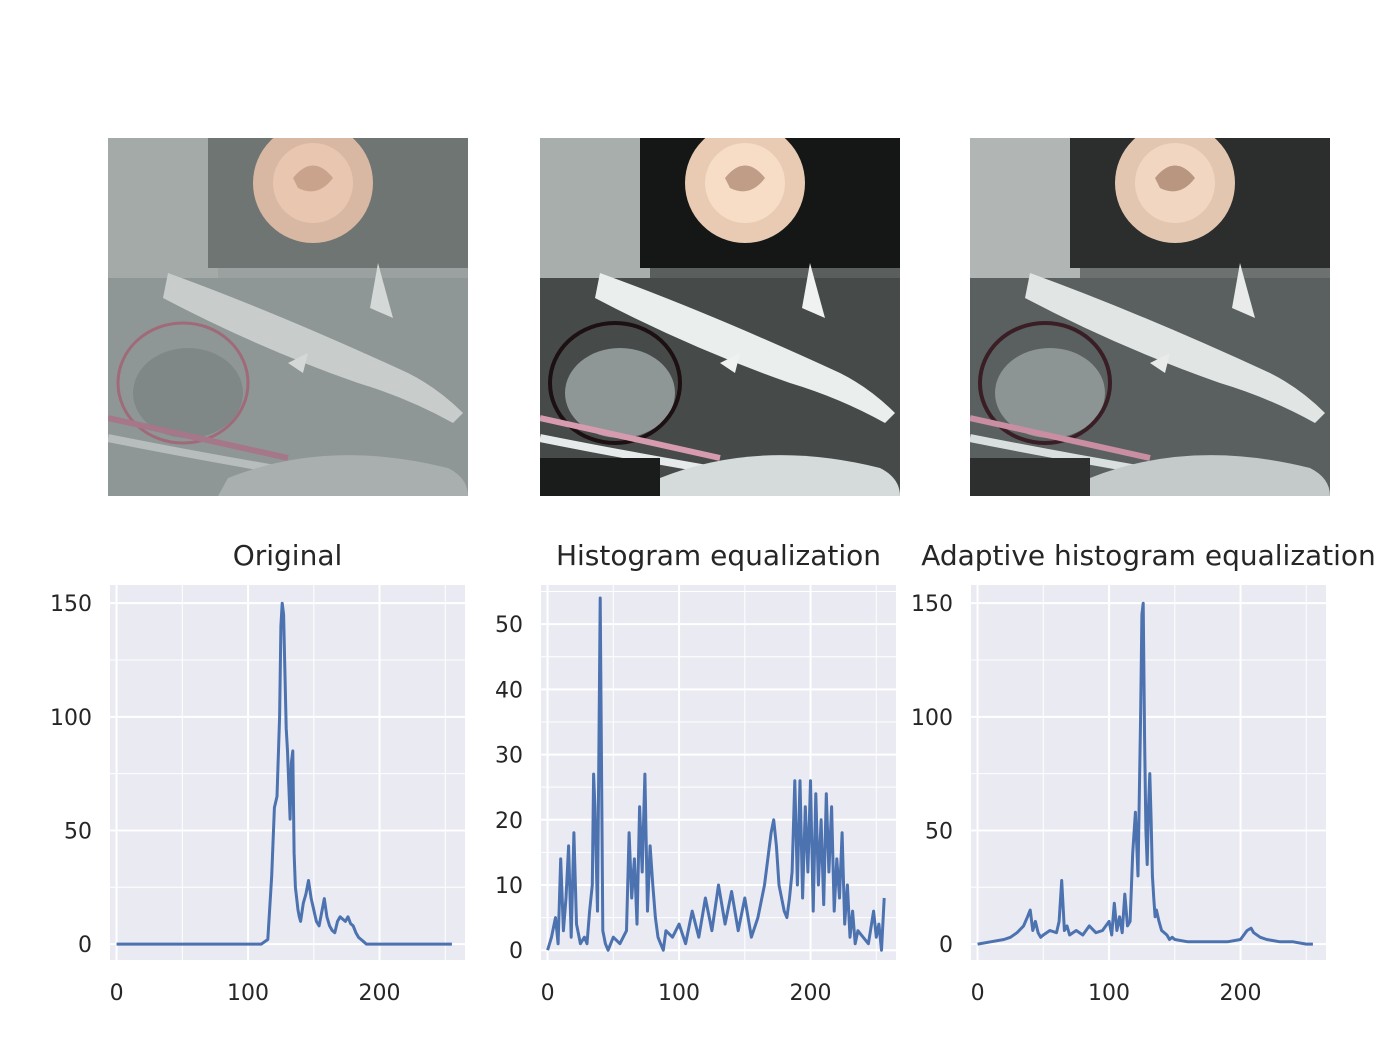  Describe the element at coordinates (718, 555) in the screenshot. I see `chart-title: Histogram equalization` at that location.